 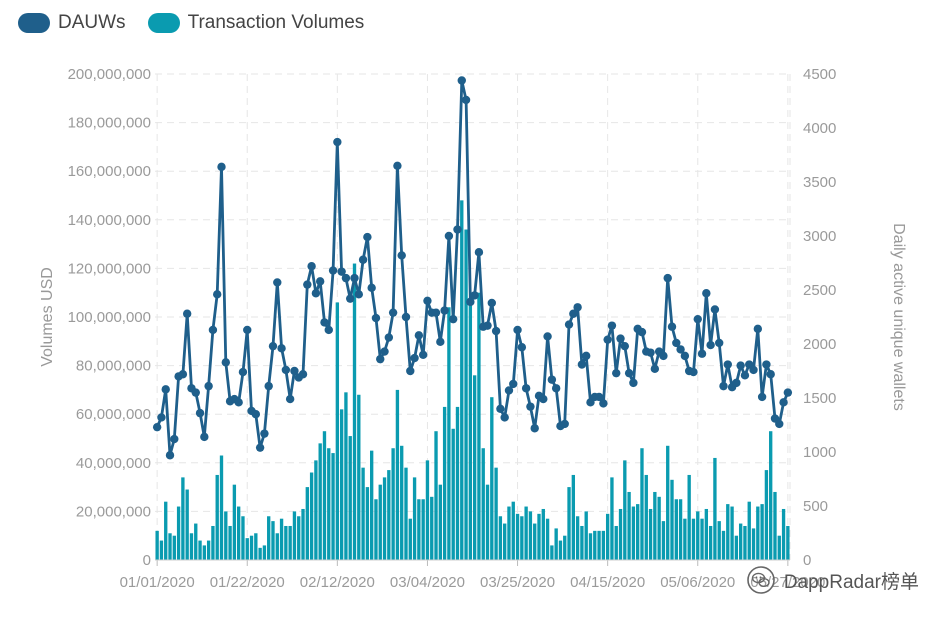 What do you see at coordinates (247, 582) in the screenshot?
I see `x-tick-label: 01/22/2020` at bounding box center [247, 582].